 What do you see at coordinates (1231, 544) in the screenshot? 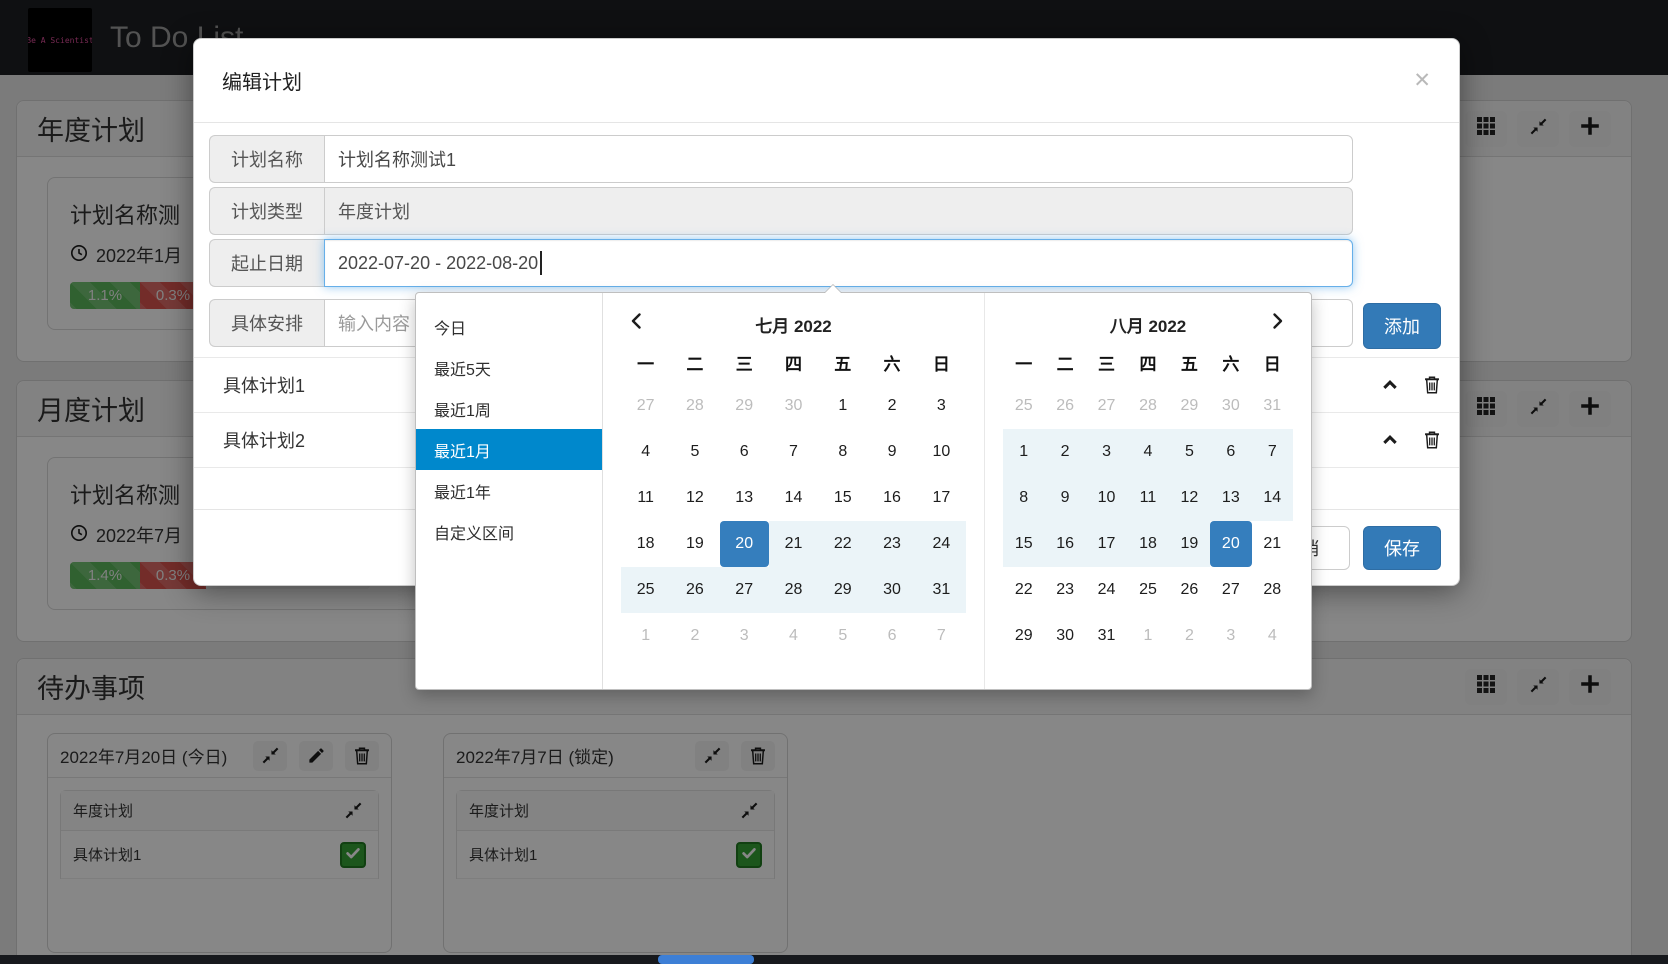
I see `calendar-day-selected: 20` at bounding box center [1231, 544].